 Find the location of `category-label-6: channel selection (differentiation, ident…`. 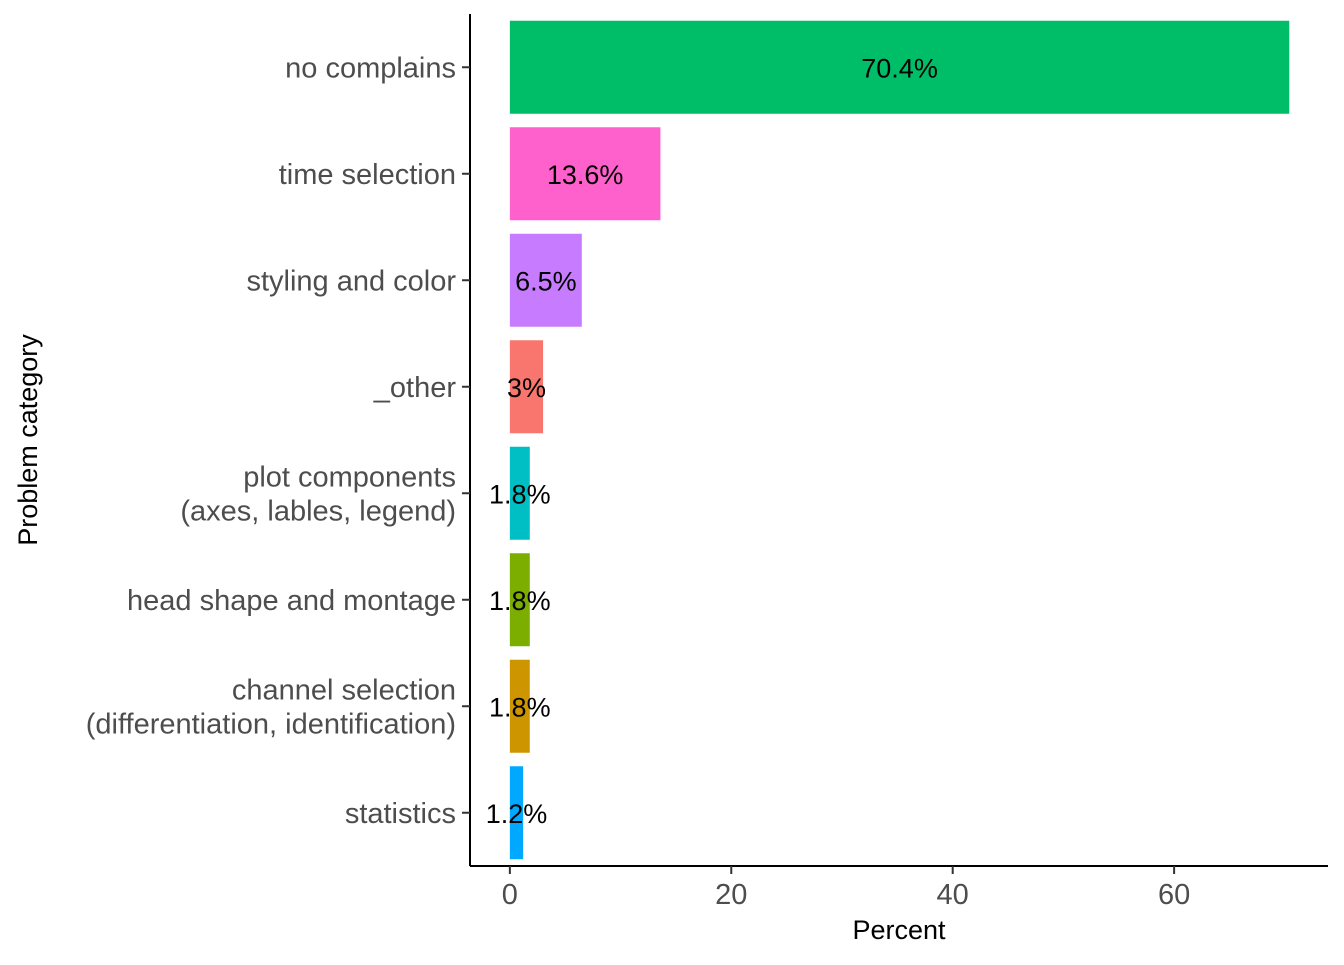

category-label-6: channel selection (differentiation, ident… is located at coordinates (271, 707).